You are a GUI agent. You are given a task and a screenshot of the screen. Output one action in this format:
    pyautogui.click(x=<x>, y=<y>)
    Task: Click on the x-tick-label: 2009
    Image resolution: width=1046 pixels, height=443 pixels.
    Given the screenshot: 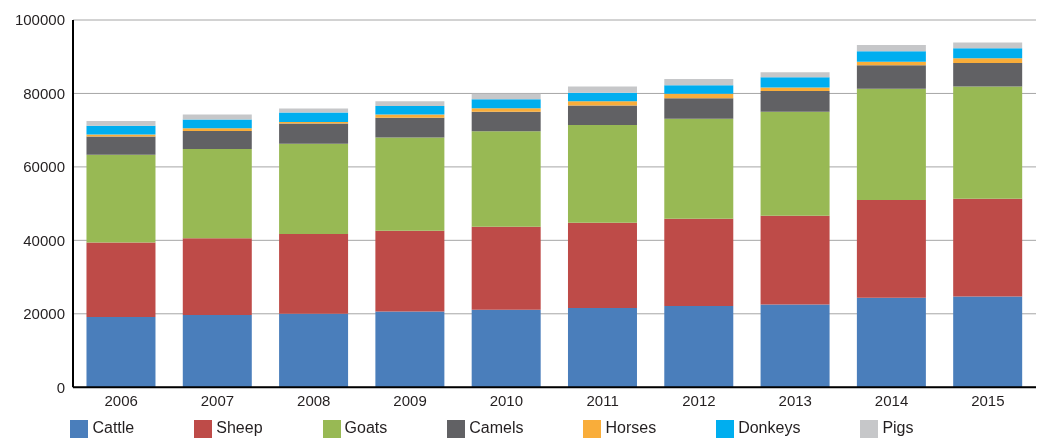 What is the action you would take?
    pyautogui.click(x=410, y=400)
    